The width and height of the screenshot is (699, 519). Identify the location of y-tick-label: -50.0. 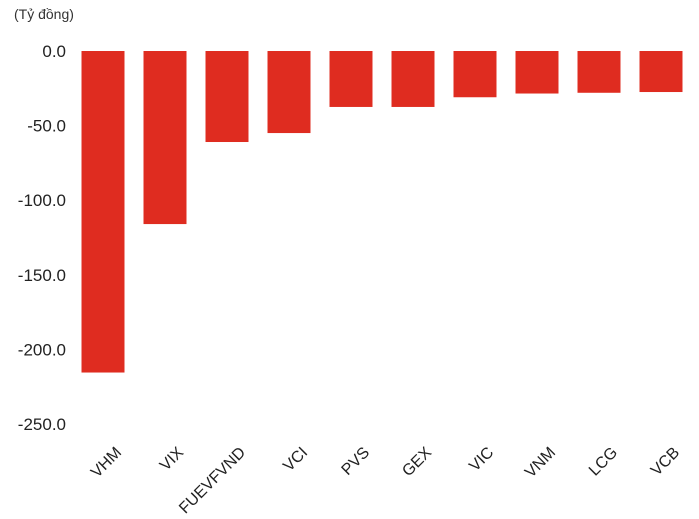
(46, 126).